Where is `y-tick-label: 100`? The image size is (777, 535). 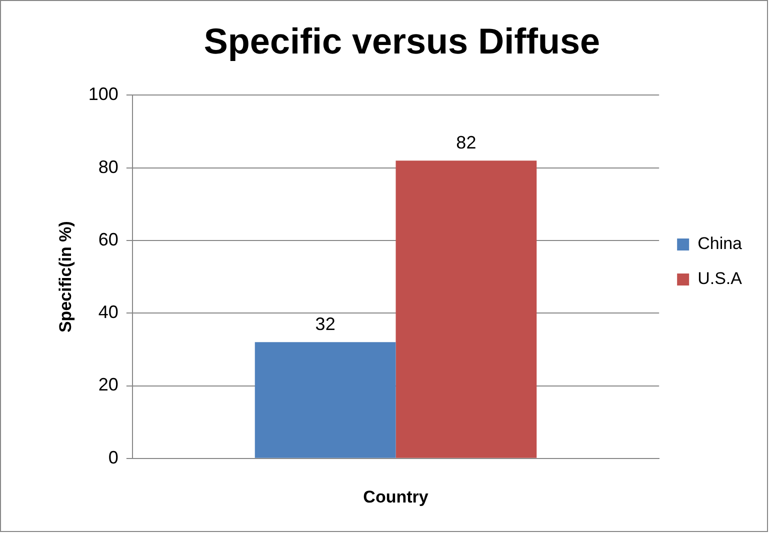
y-tick-label: 100 is located at coordinates (103, 94).